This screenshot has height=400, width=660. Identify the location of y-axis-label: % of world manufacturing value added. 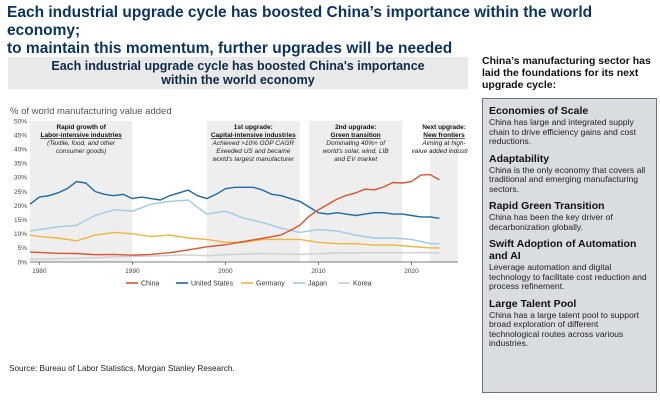
(91, 111).